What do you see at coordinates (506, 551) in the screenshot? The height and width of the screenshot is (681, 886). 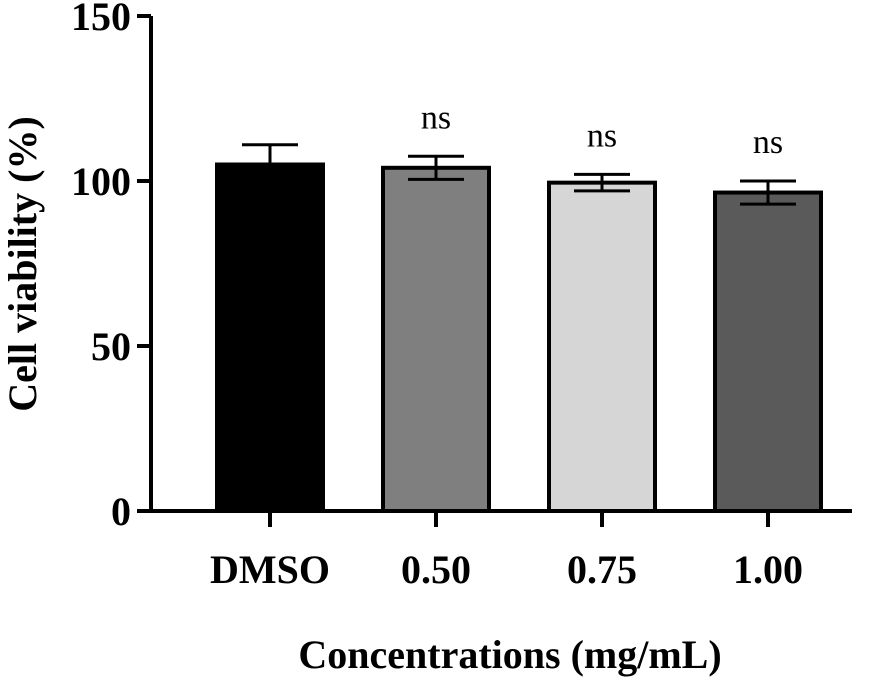 I see `x-axis-ticks: DMSO 0.50 0.75 1.00` at bounding box center [506, 551].